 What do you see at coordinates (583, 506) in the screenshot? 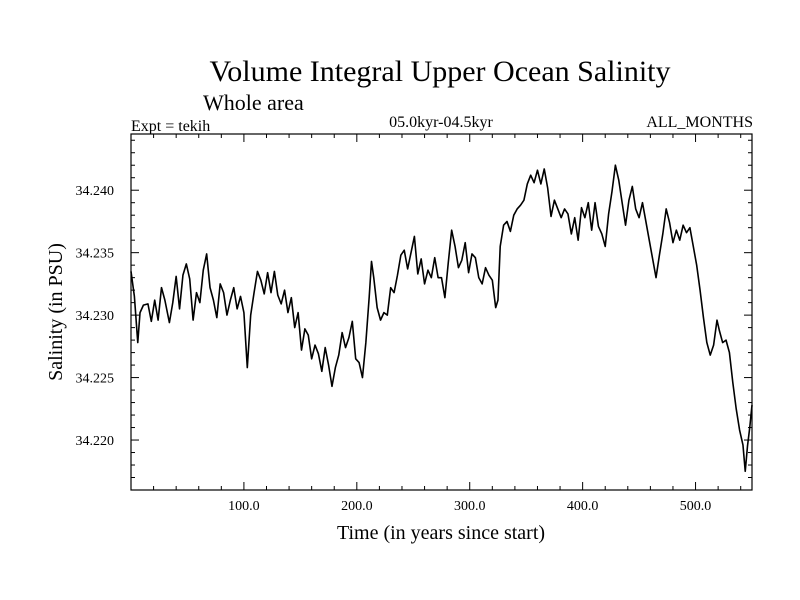
I see `x-tick-label: 400.0` at bounding box center [583, 506].